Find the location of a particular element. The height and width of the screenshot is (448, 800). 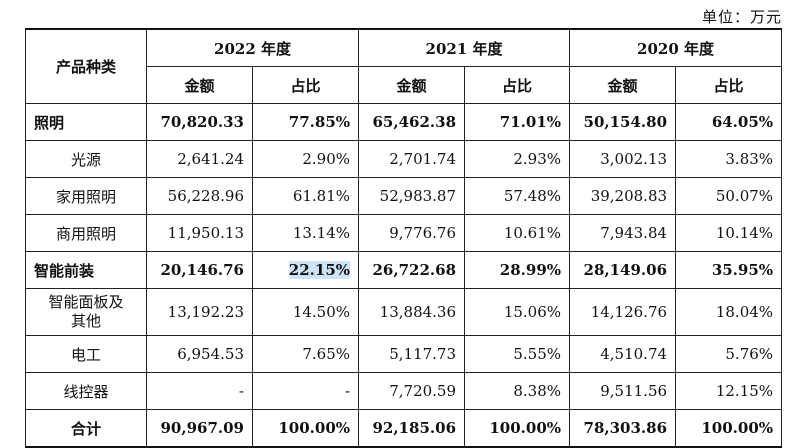

header-row-metrics: 金额 占比 金额 占比 金额 占比 is located at coordinates (404, 85).